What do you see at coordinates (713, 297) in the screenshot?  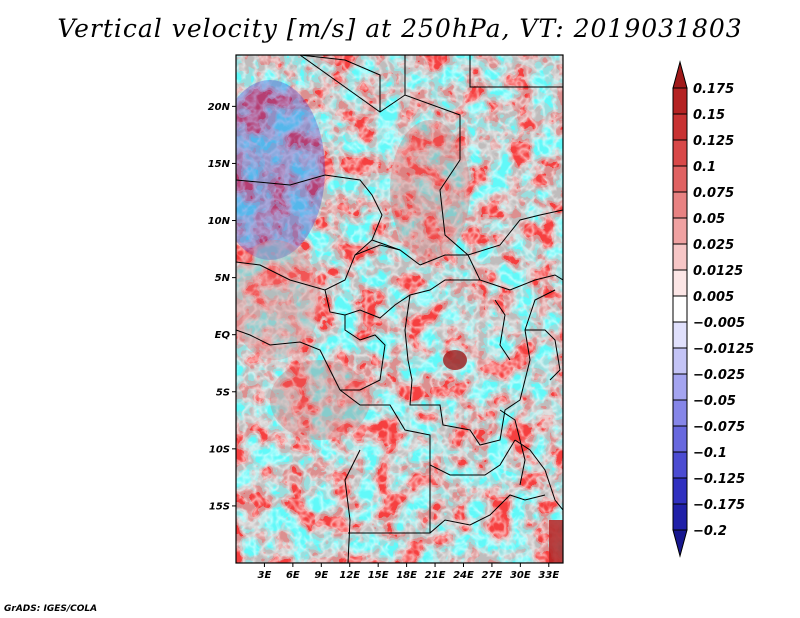 I see `colorbar-level-label: 0.005` at bounding box center [713, 297].